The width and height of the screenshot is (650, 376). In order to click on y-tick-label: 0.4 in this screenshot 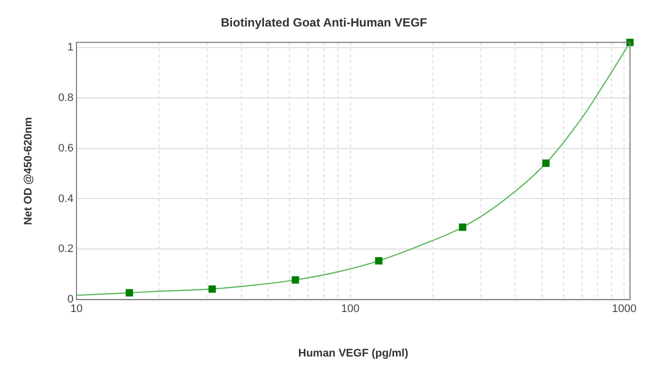, I will do `click(66, 198)`.